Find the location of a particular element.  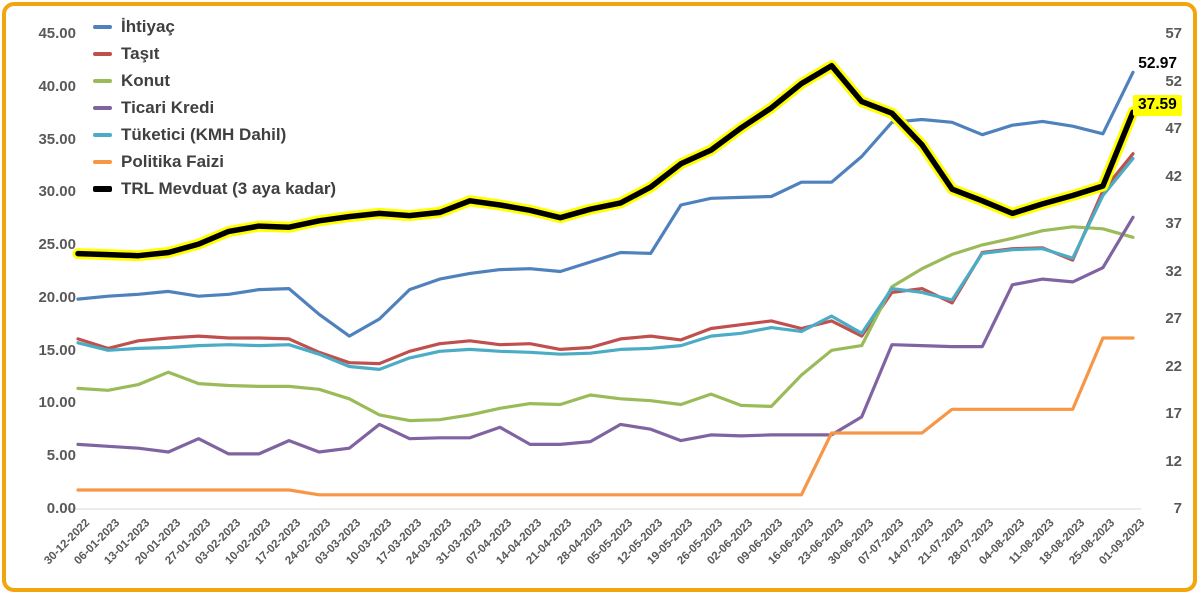

axis-tick-label: 57 is located at coordinates (1173, 33).